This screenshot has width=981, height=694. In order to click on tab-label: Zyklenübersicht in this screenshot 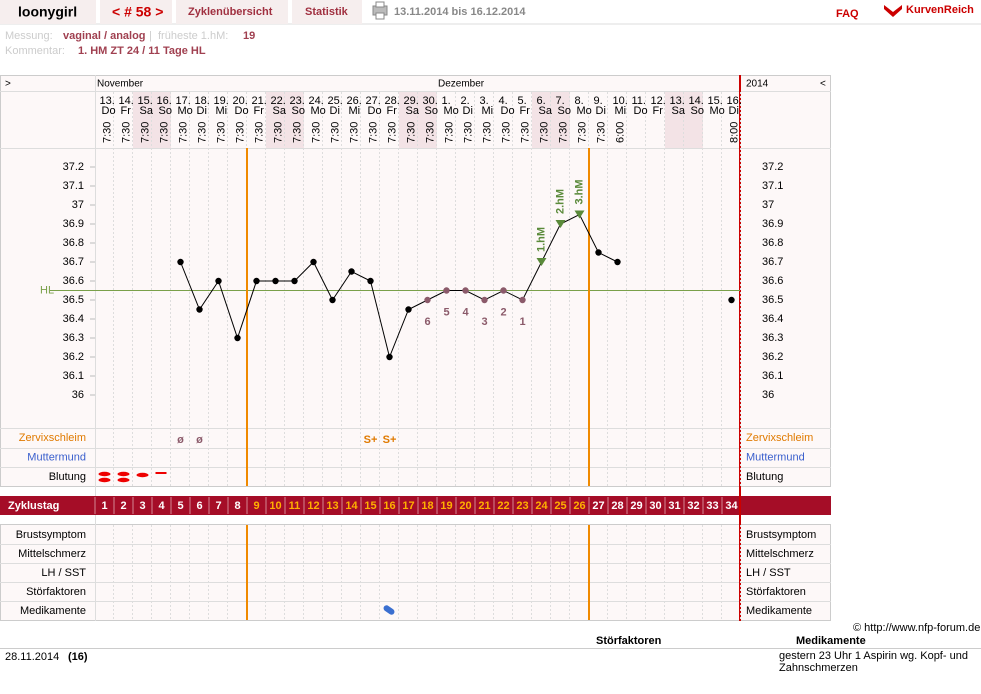, I will do `click(230, 12)`.